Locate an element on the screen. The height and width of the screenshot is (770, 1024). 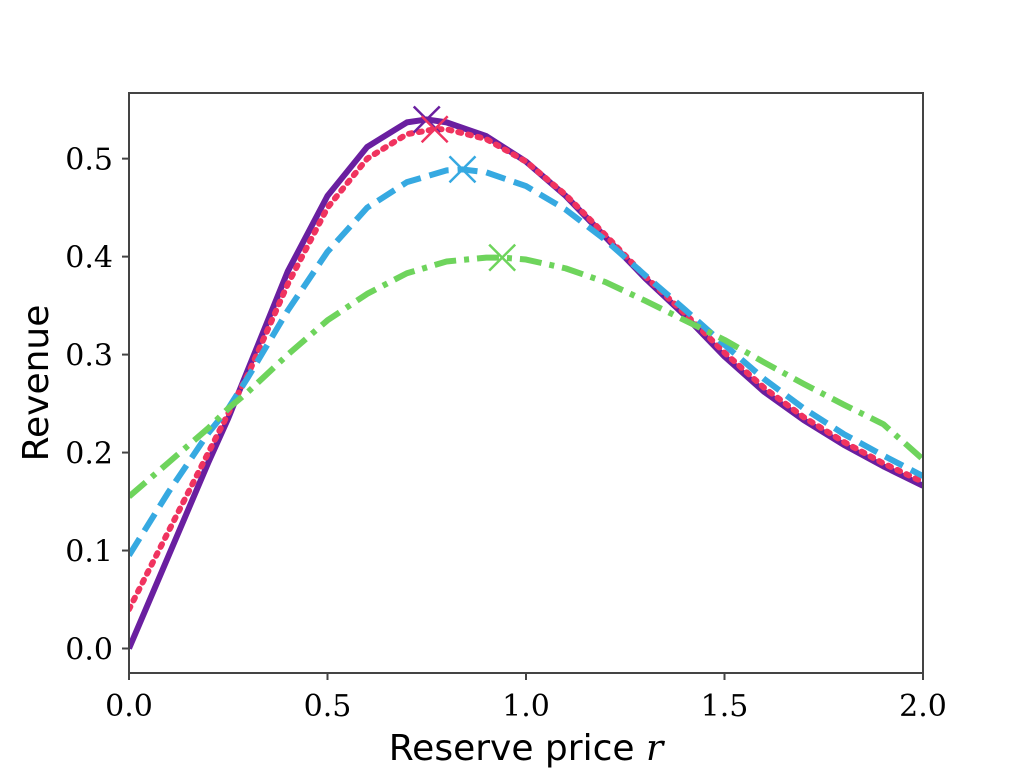
x-tick-label: 1.5 is located at coordinates (725, 706).